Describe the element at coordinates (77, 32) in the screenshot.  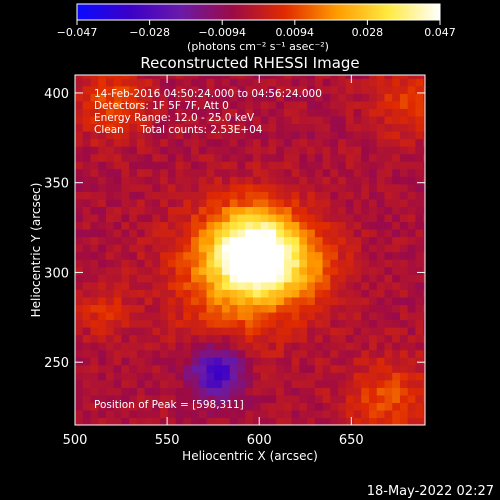
I see `colorbar-tick-label: −0.047` at that location.